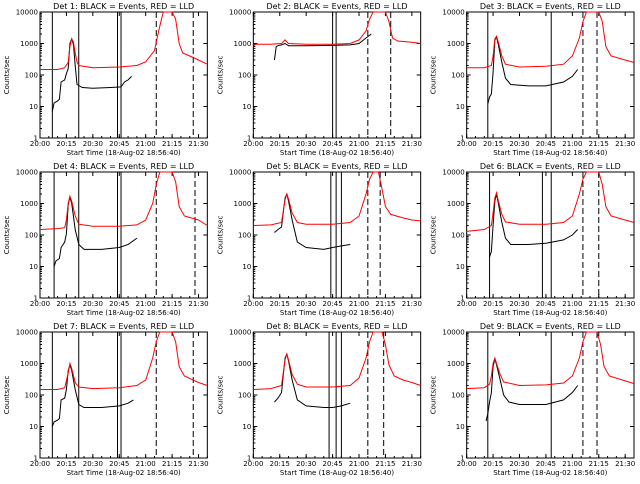 The image size is (640, 484). What do you see at coordinates (123, 326) in the screenshot?
I see `panel-title: Det 7: BLACK = Events, RED = LLD` at bounding box center [123, 326].